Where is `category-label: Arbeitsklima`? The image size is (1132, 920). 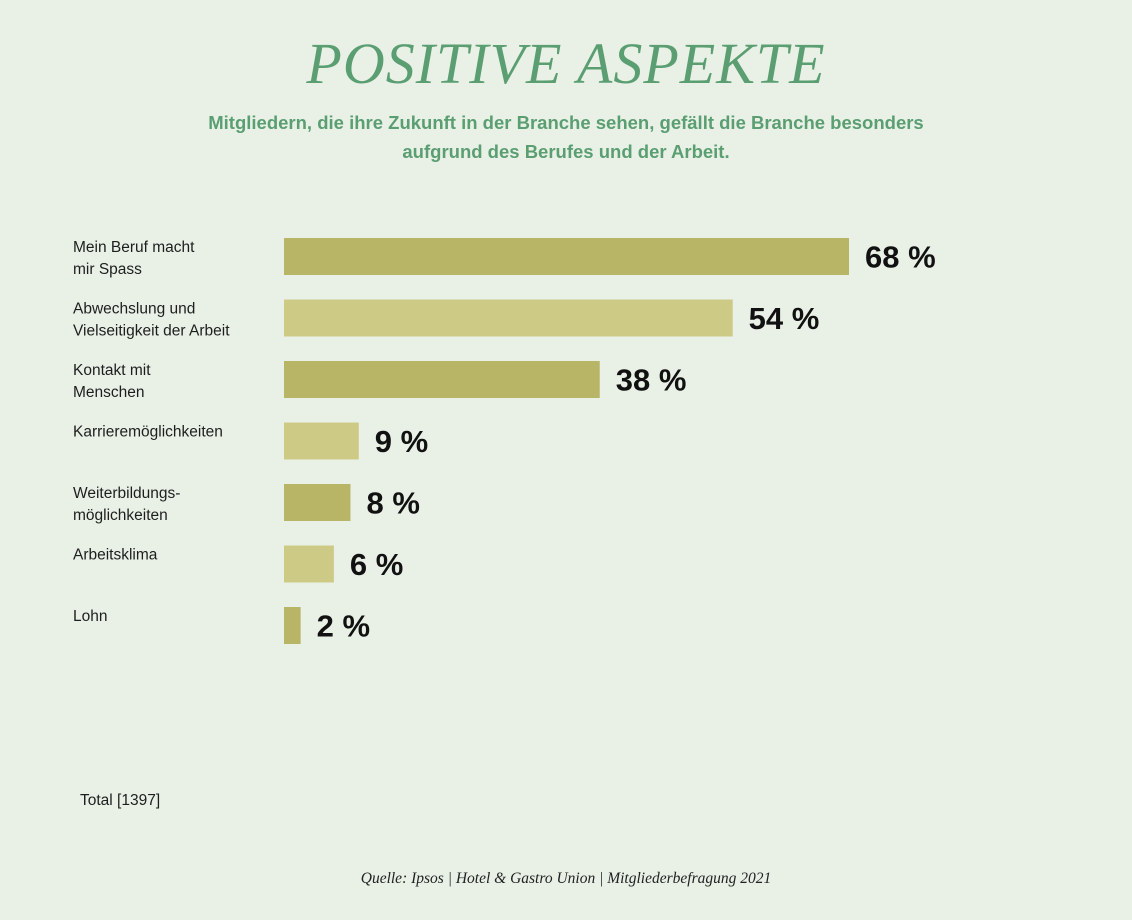 category-label: Arbeitsklima is located at coordinates (115, 555).